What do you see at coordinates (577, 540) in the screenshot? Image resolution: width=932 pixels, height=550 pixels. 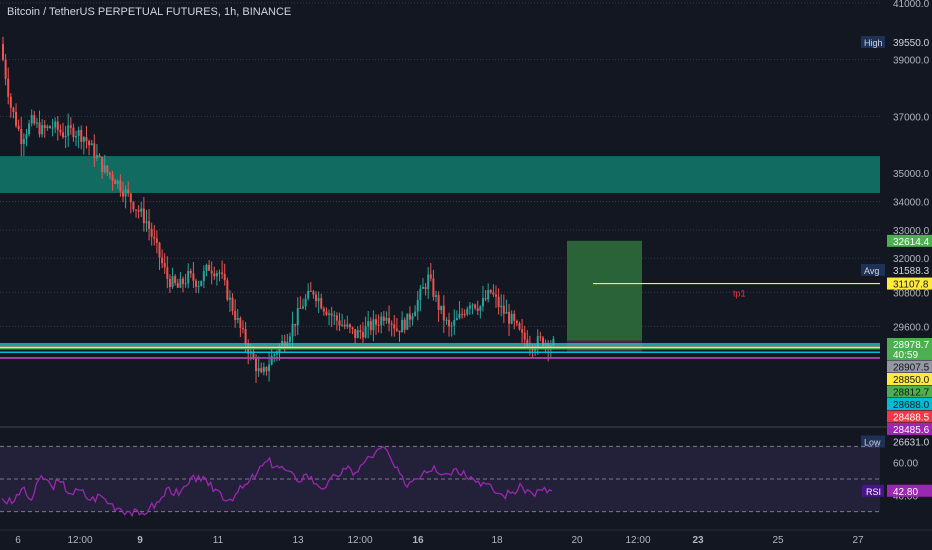 I see `time-tick-label: 20` at bounding box center [577, 540].